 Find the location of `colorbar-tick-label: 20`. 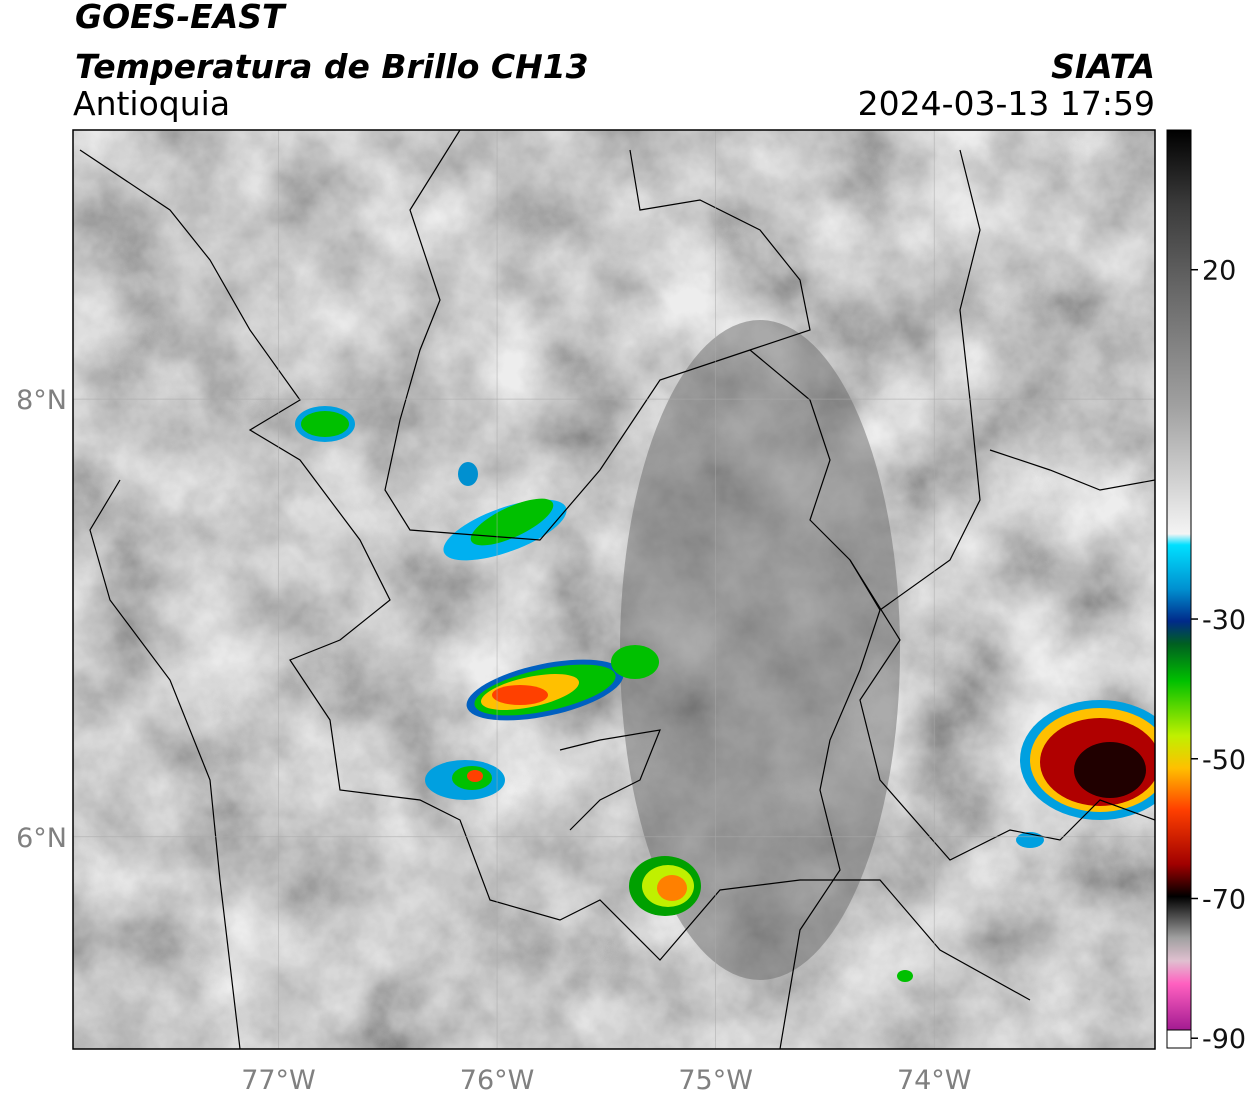

colorbar-tick-label: 20 is located at coordinates (1219, 271).